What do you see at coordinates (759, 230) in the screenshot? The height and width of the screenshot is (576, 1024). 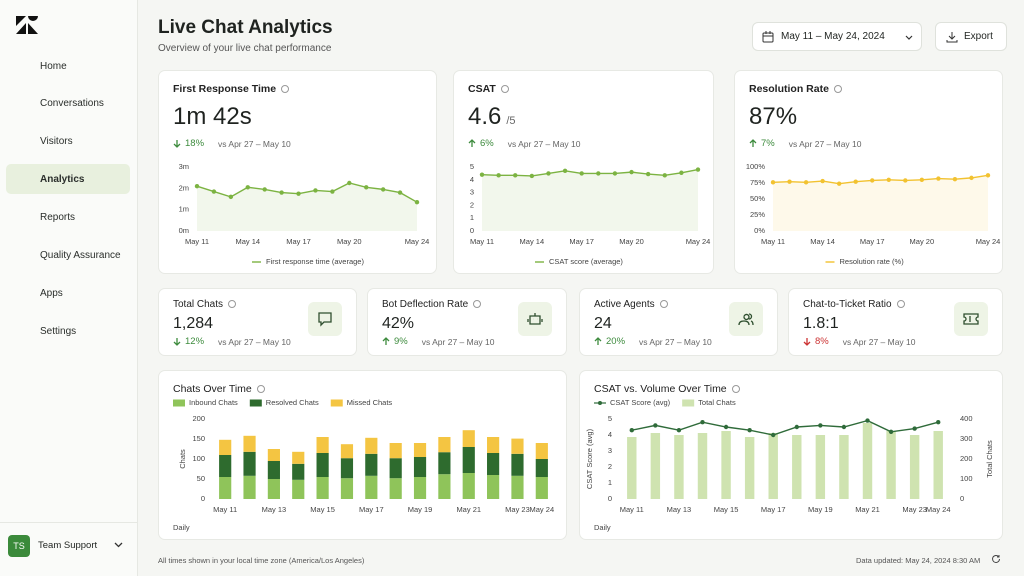 I see `y-tick-label: 0%` at bounding box center [759, 230].